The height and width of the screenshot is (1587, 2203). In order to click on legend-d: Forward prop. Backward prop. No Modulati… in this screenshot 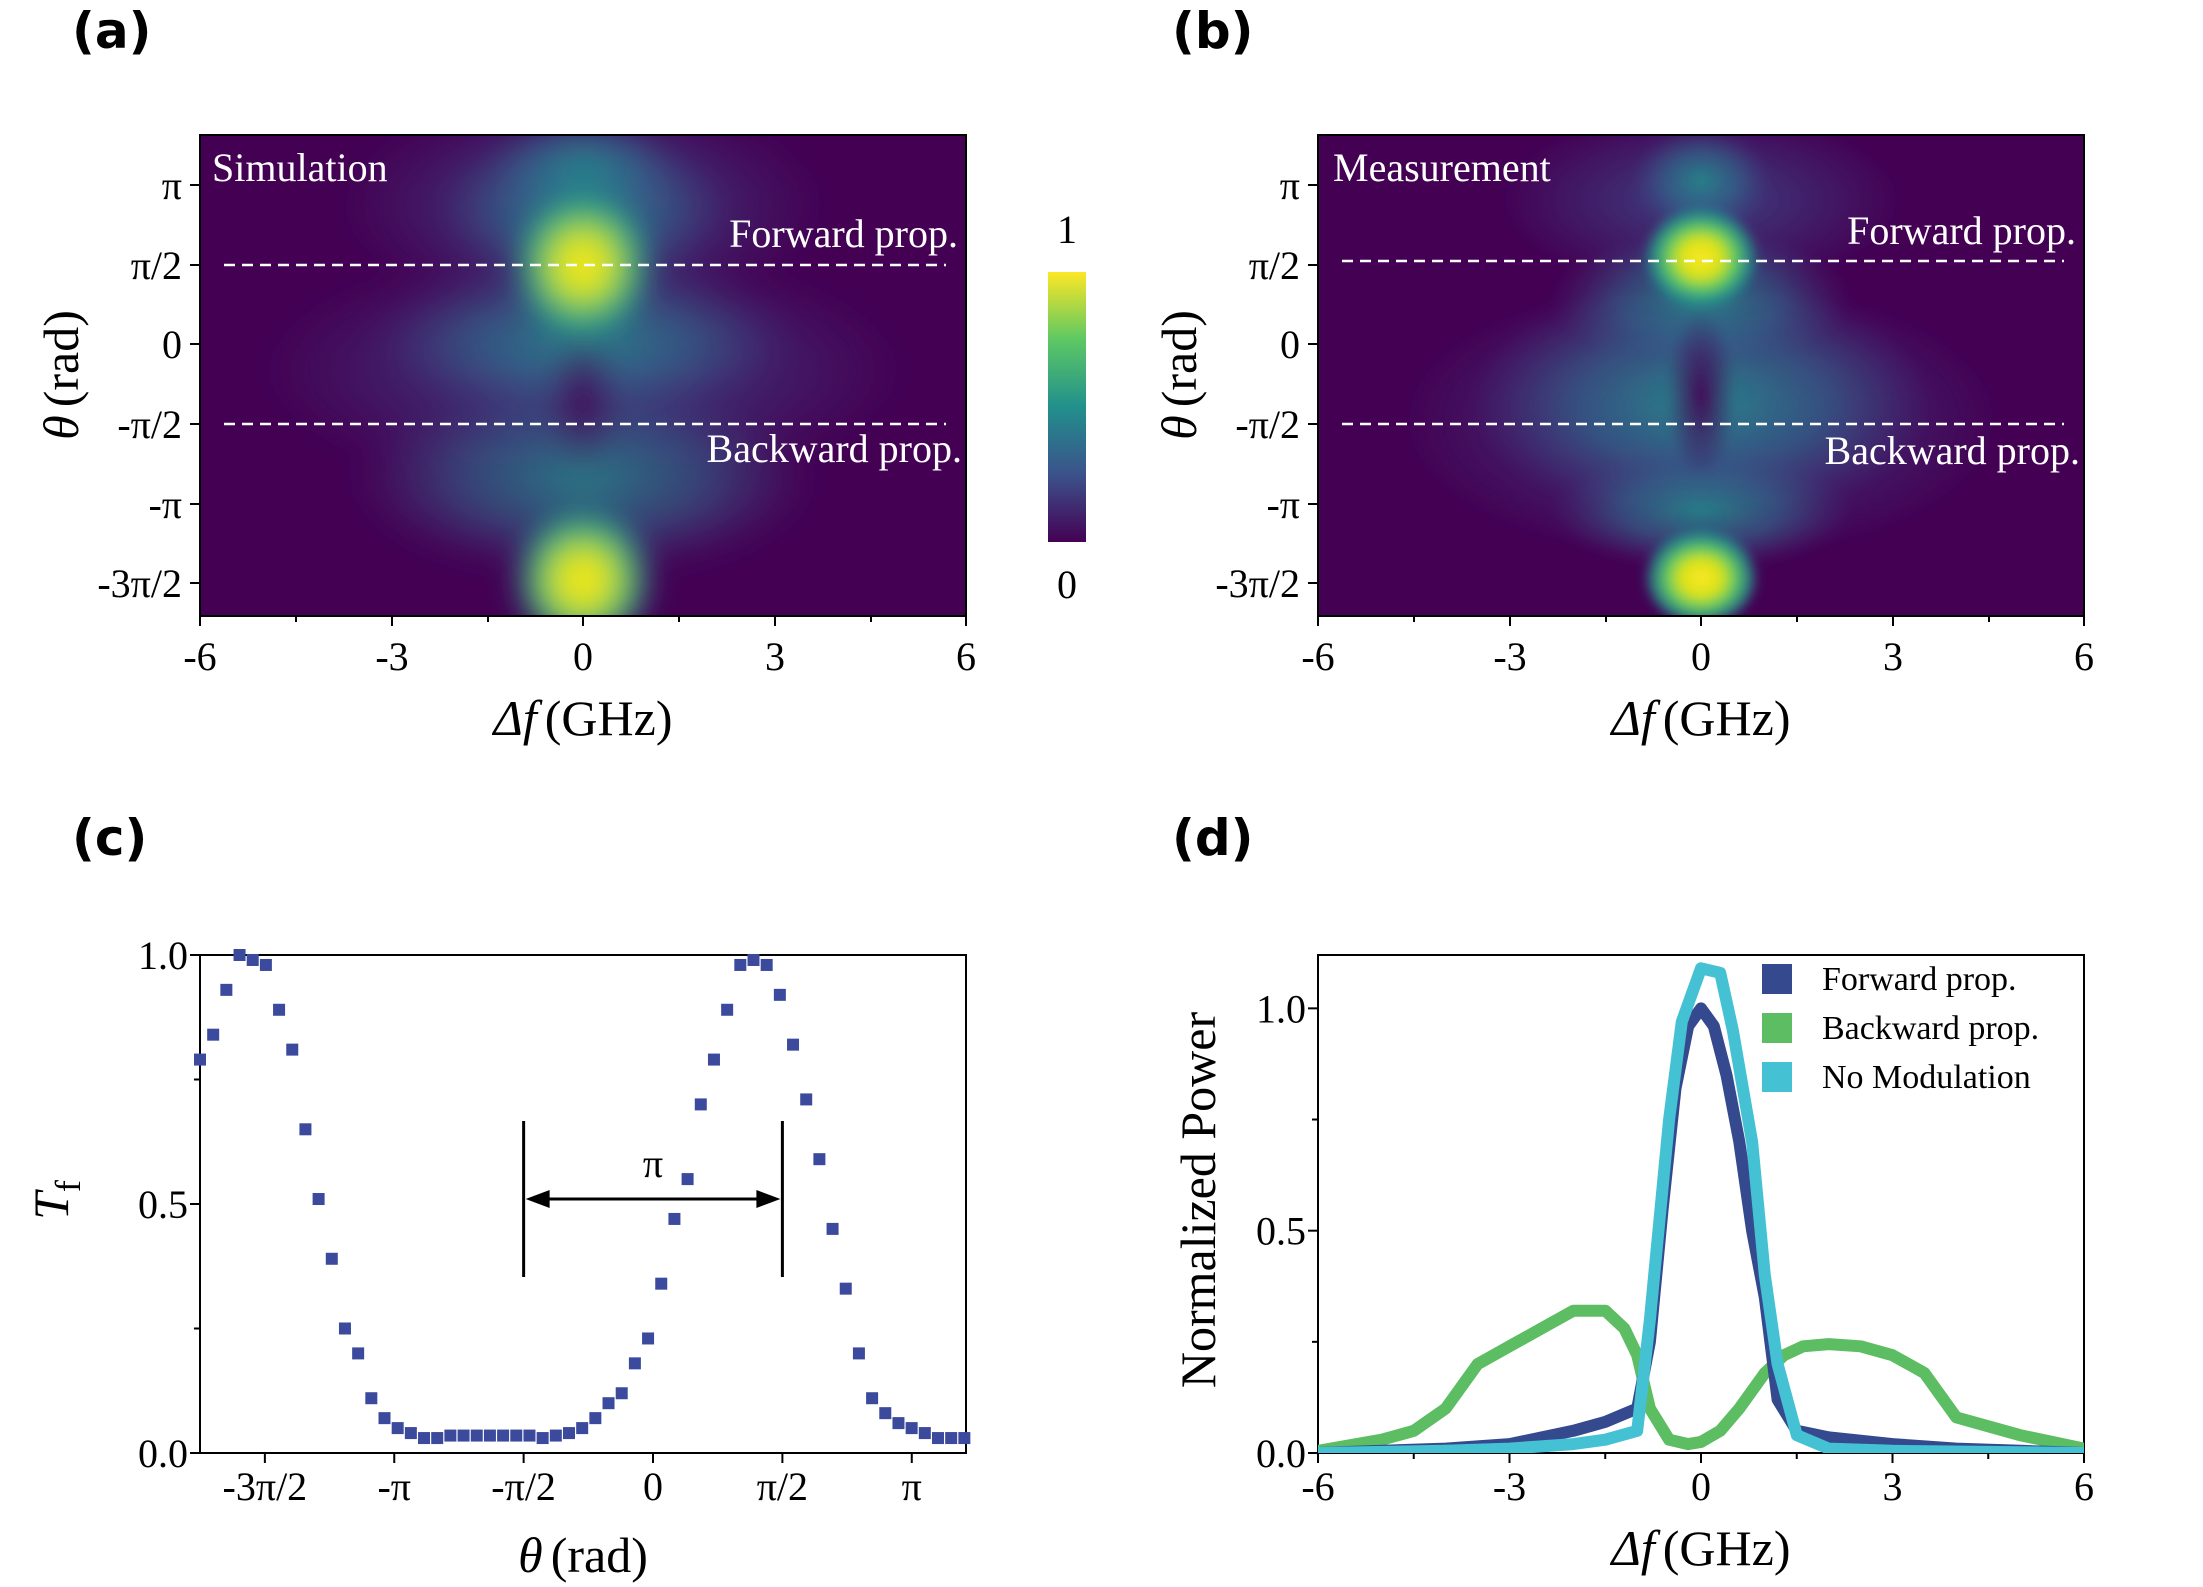, I will do `click(1900, 1028)`.